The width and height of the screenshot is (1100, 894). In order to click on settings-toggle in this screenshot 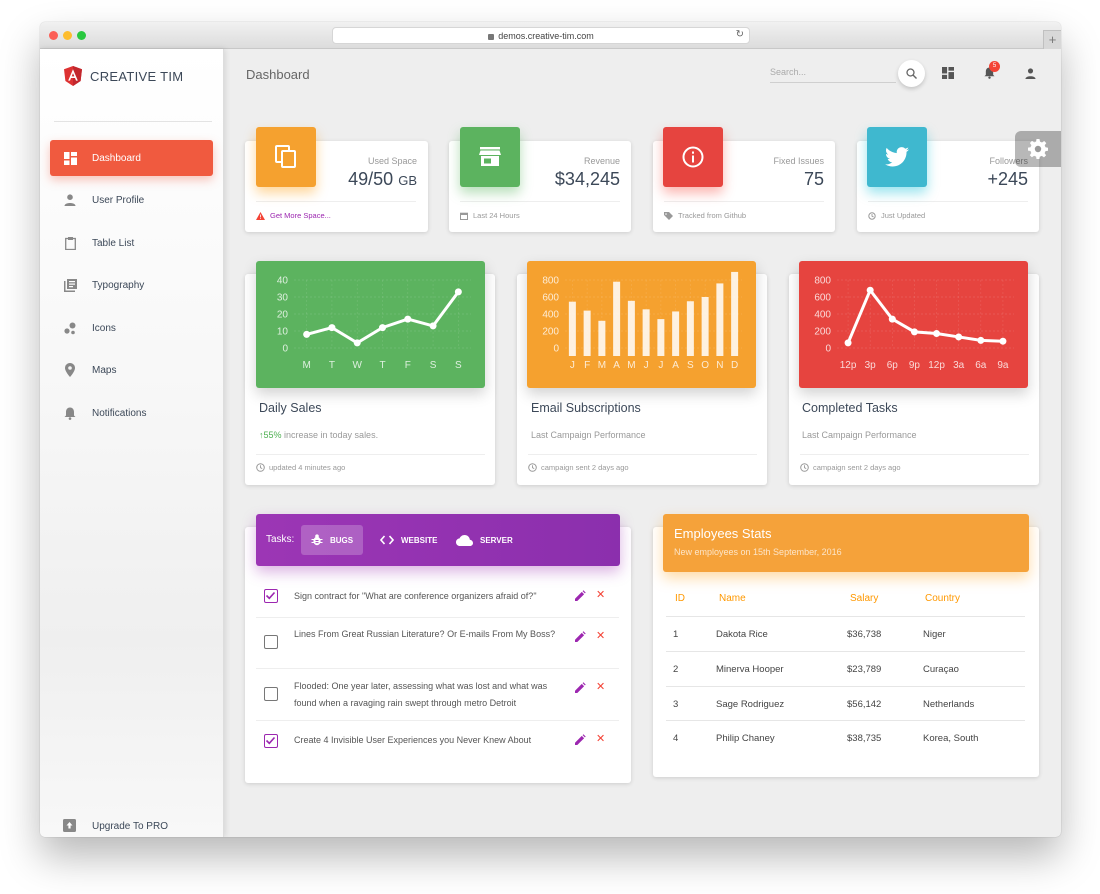, I will do `click(1038, 149)`.